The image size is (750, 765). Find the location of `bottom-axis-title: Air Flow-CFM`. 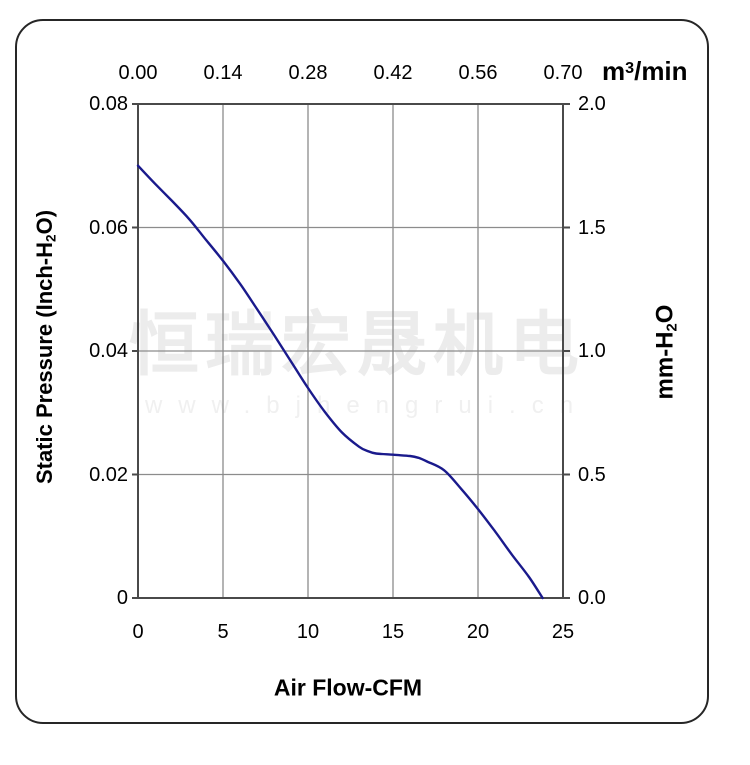

bottom-axis-title: Air Flow-CFM is located at coordinates (348, 687).